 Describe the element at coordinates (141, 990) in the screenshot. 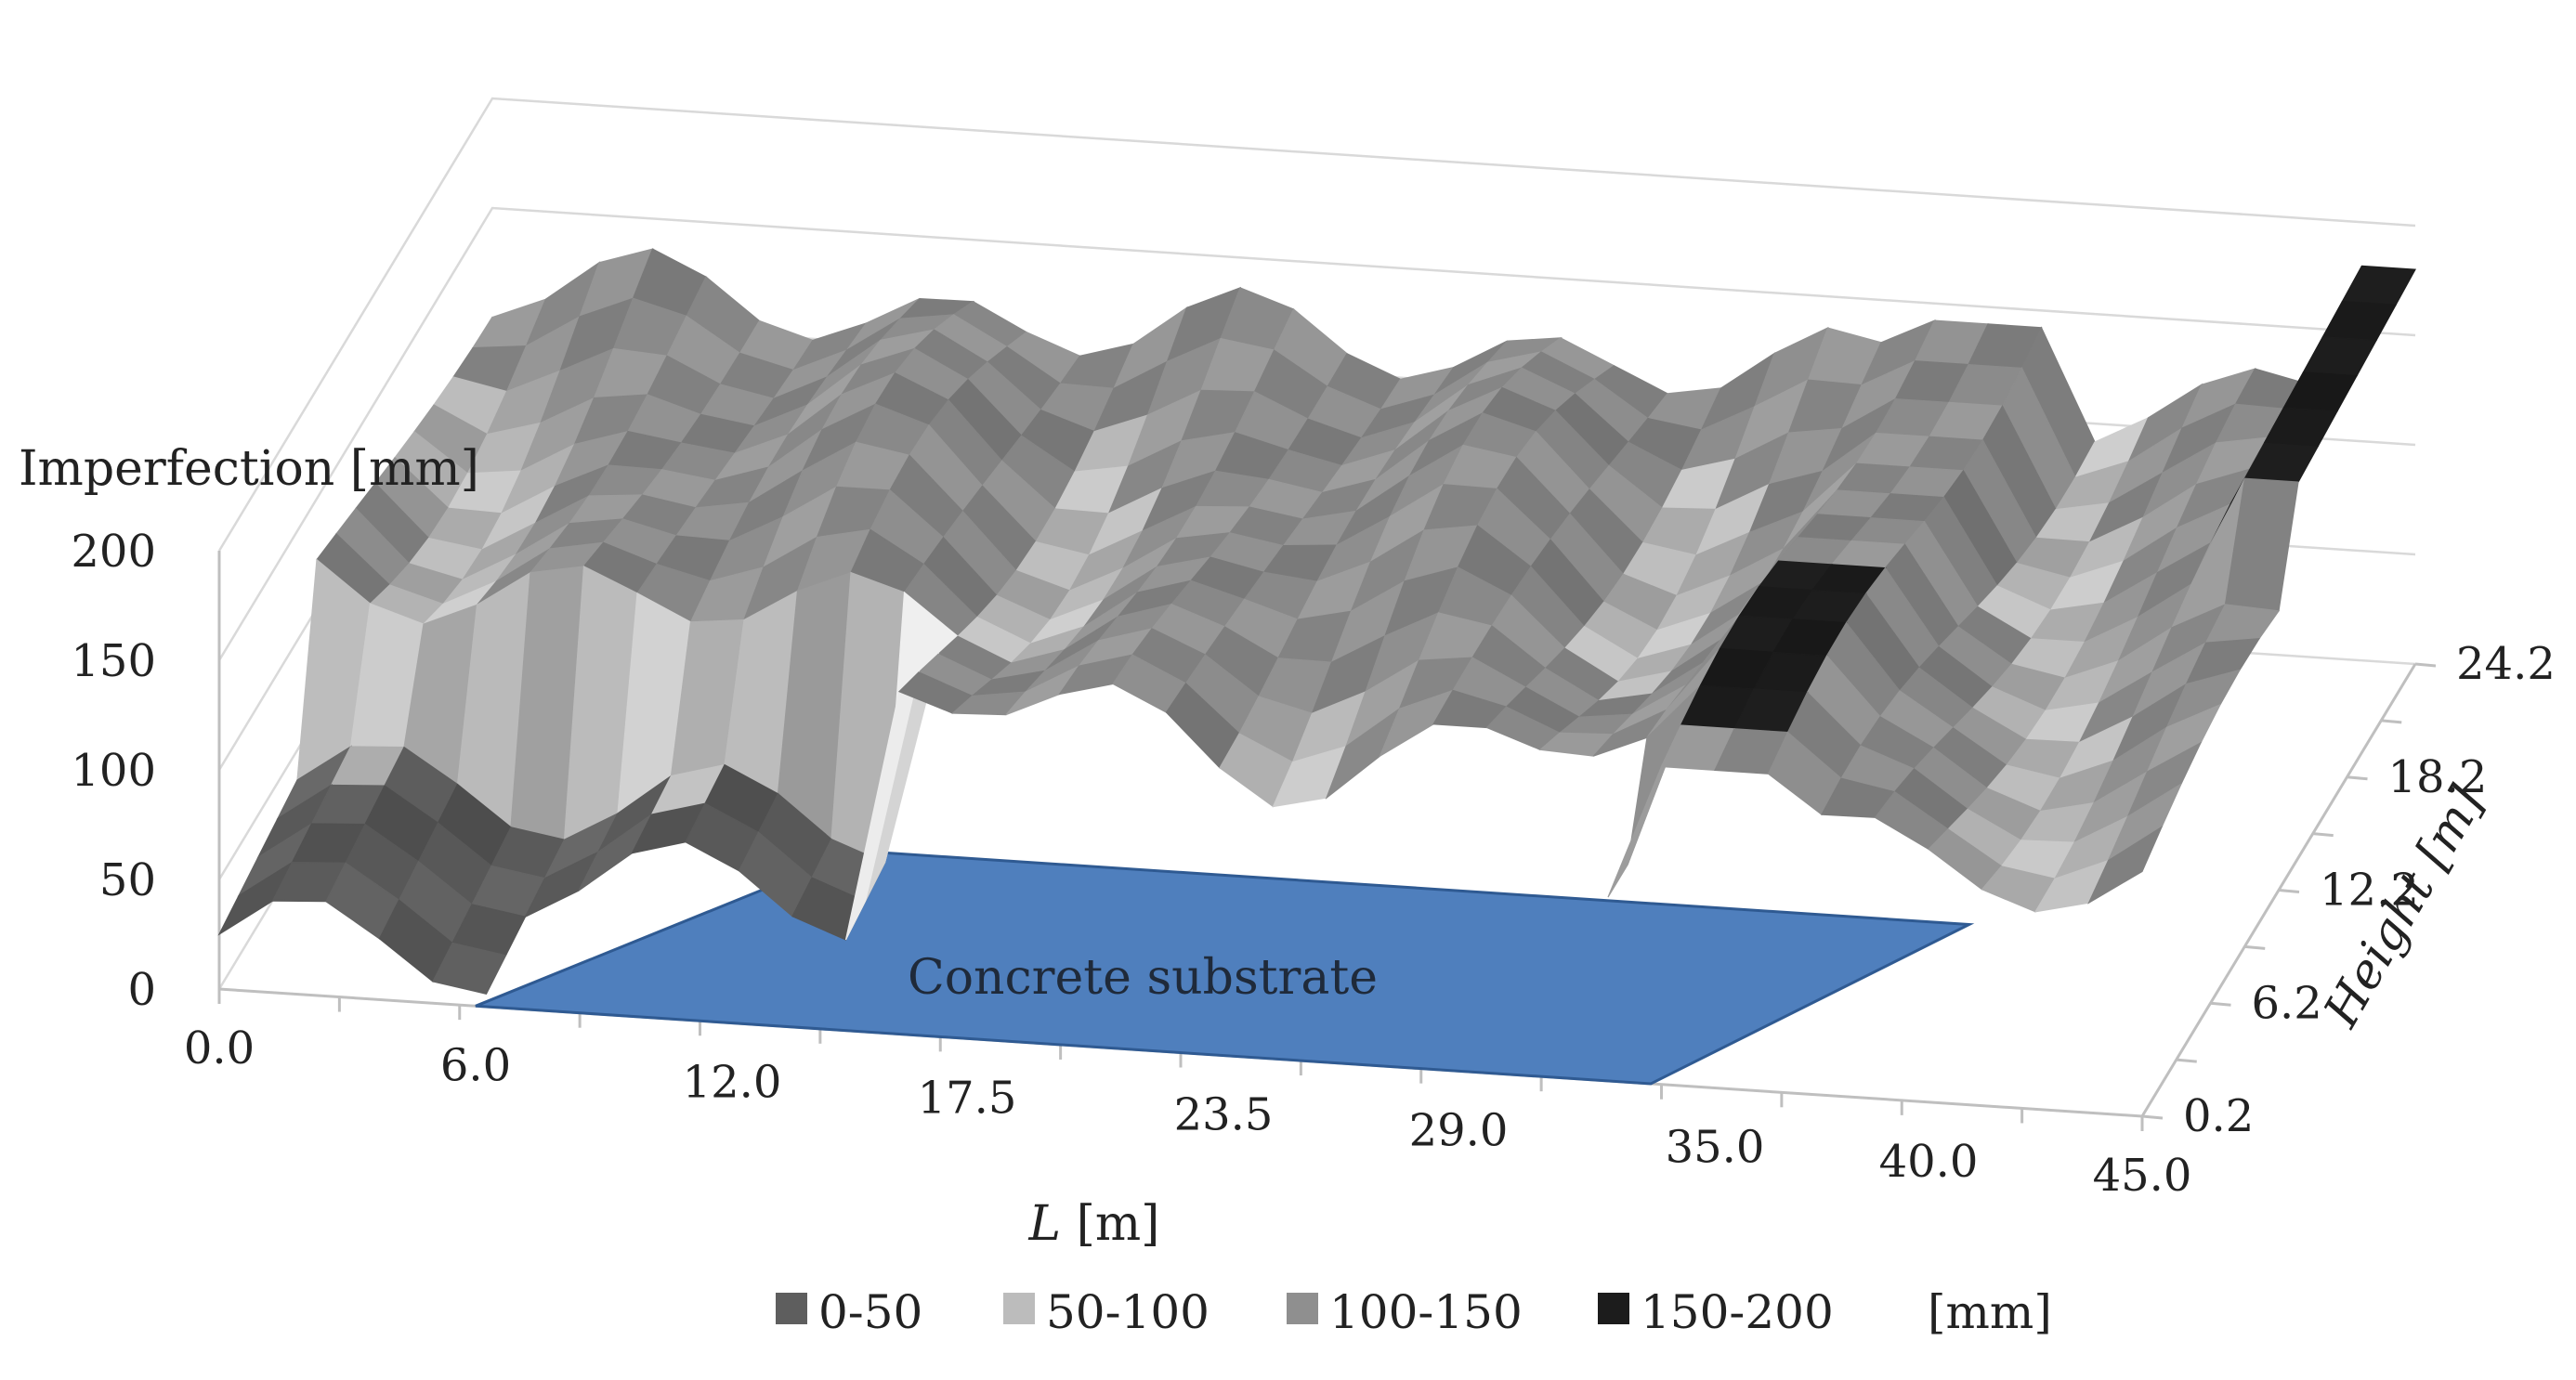

I see `z-tick-label: 0` at that location.